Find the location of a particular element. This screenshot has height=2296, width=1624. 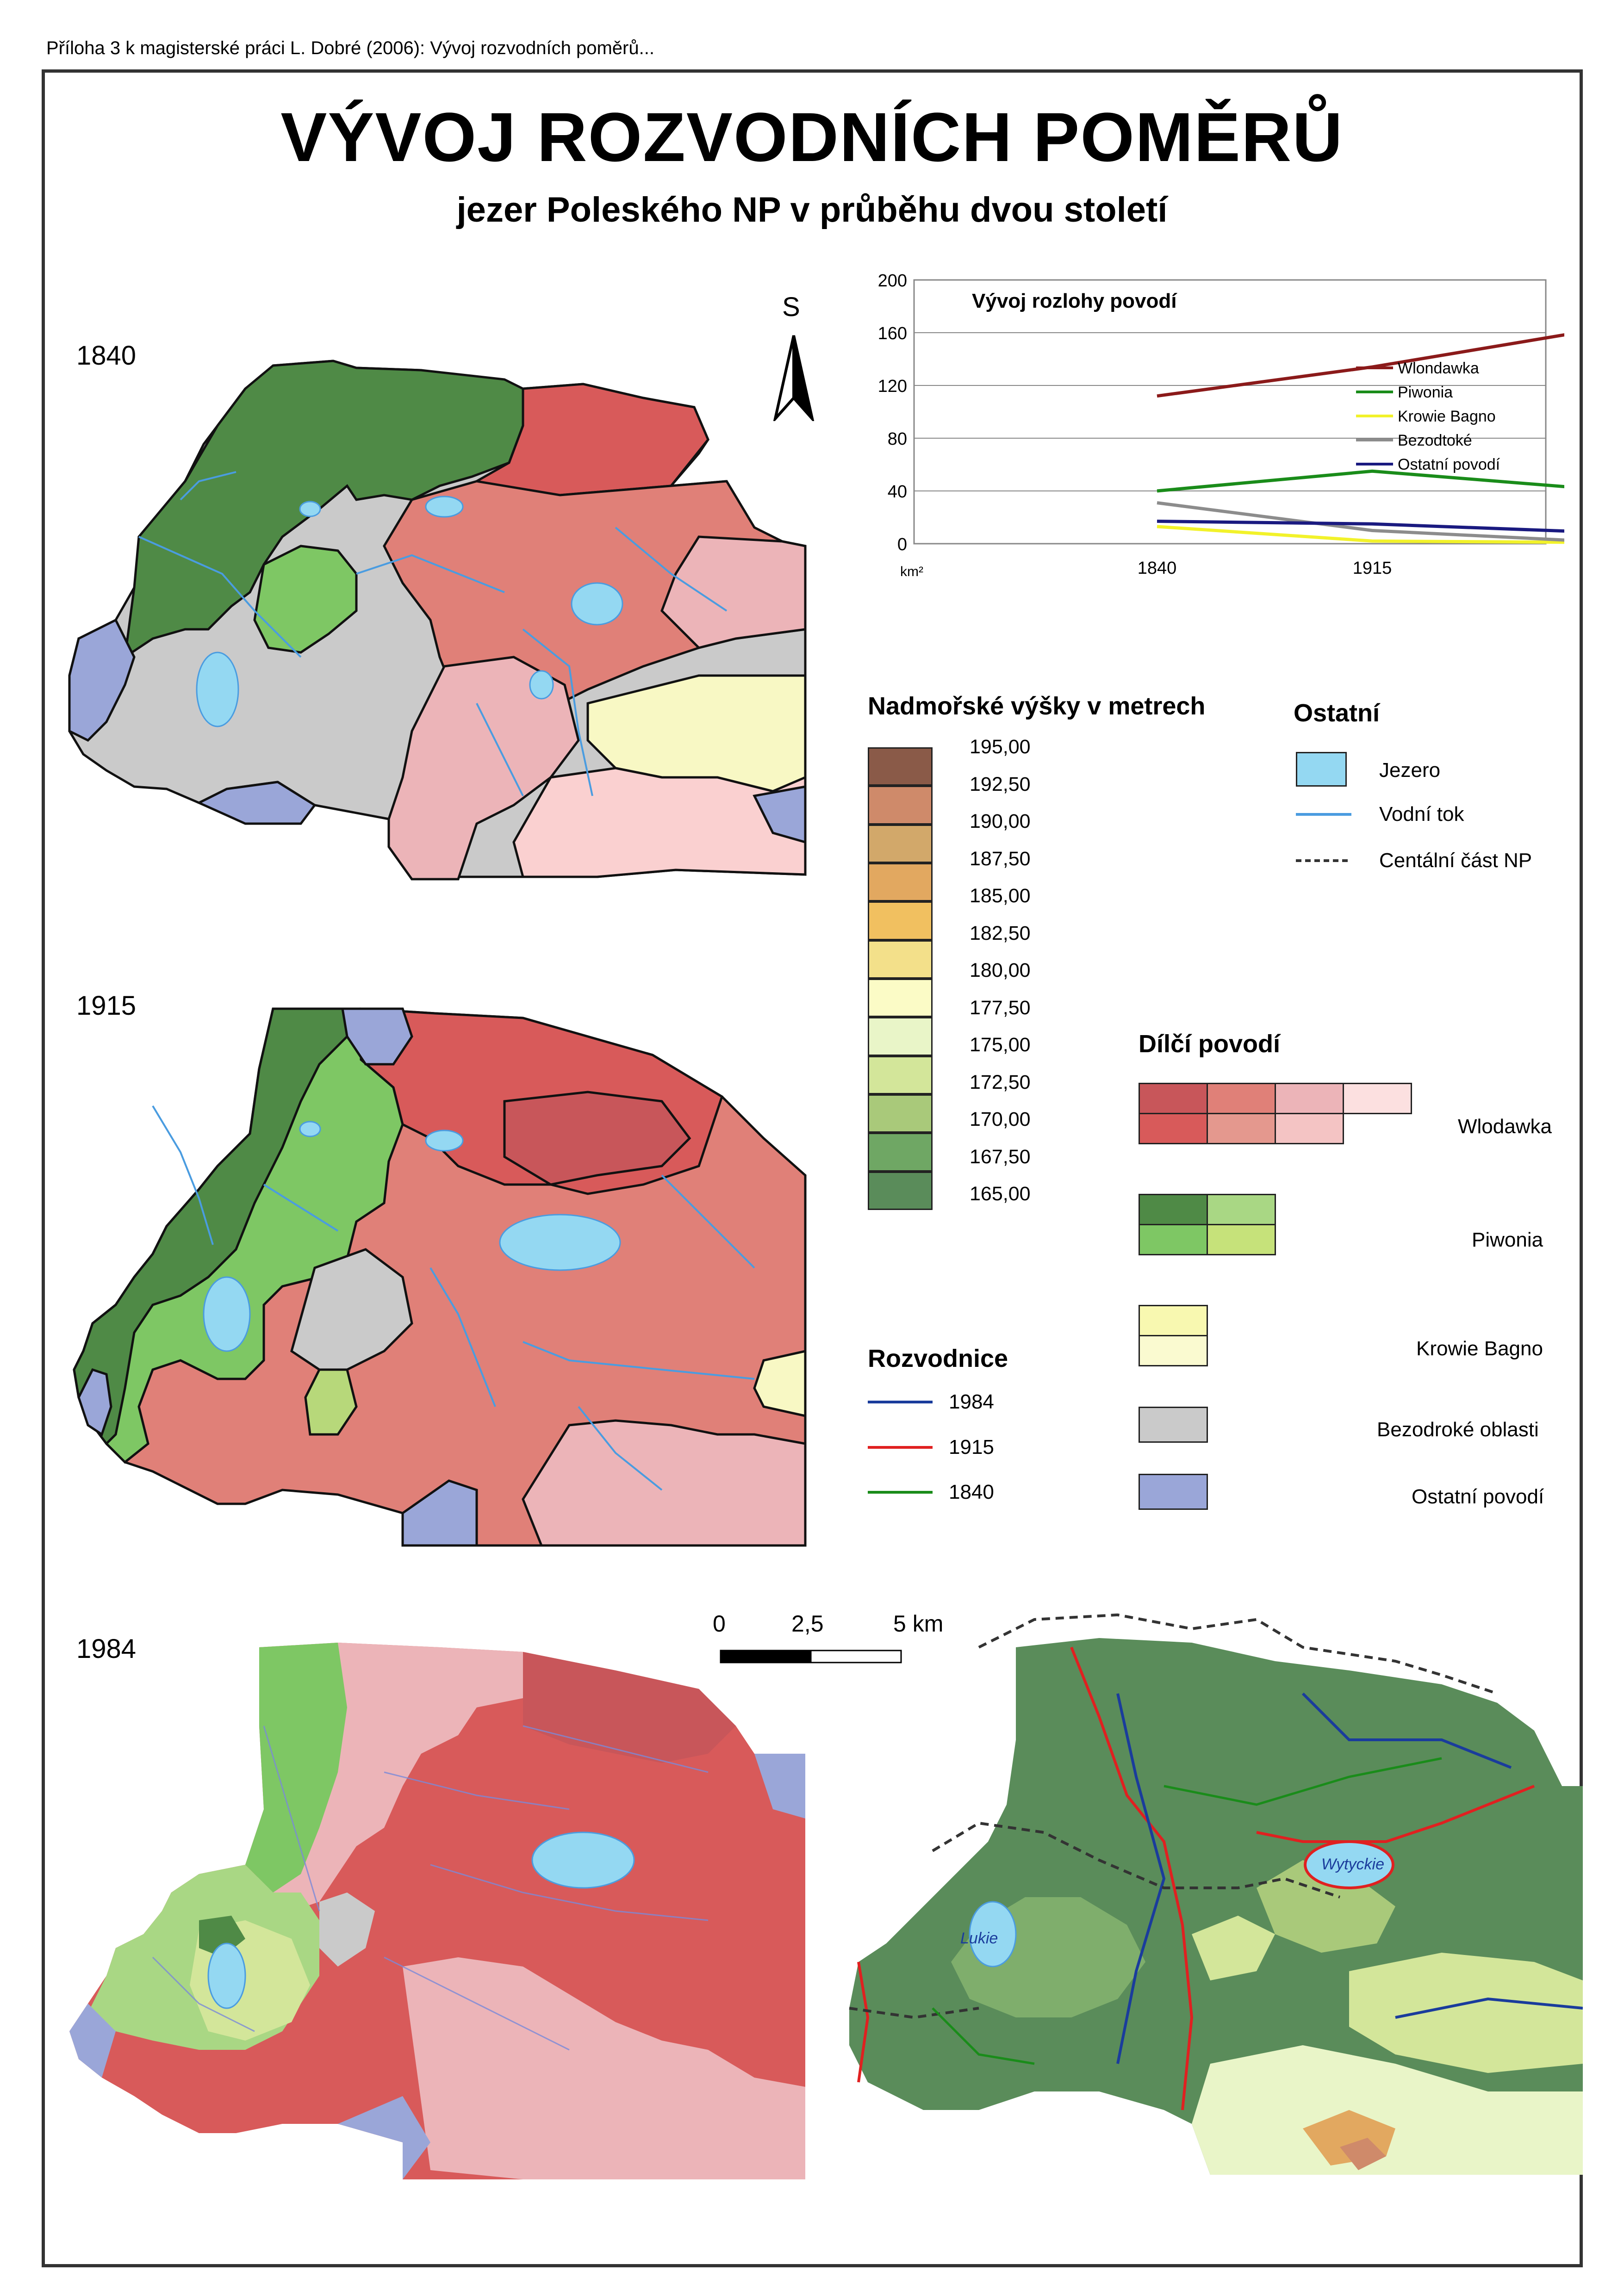

map-1915 is located at coordinates (440, 1277).